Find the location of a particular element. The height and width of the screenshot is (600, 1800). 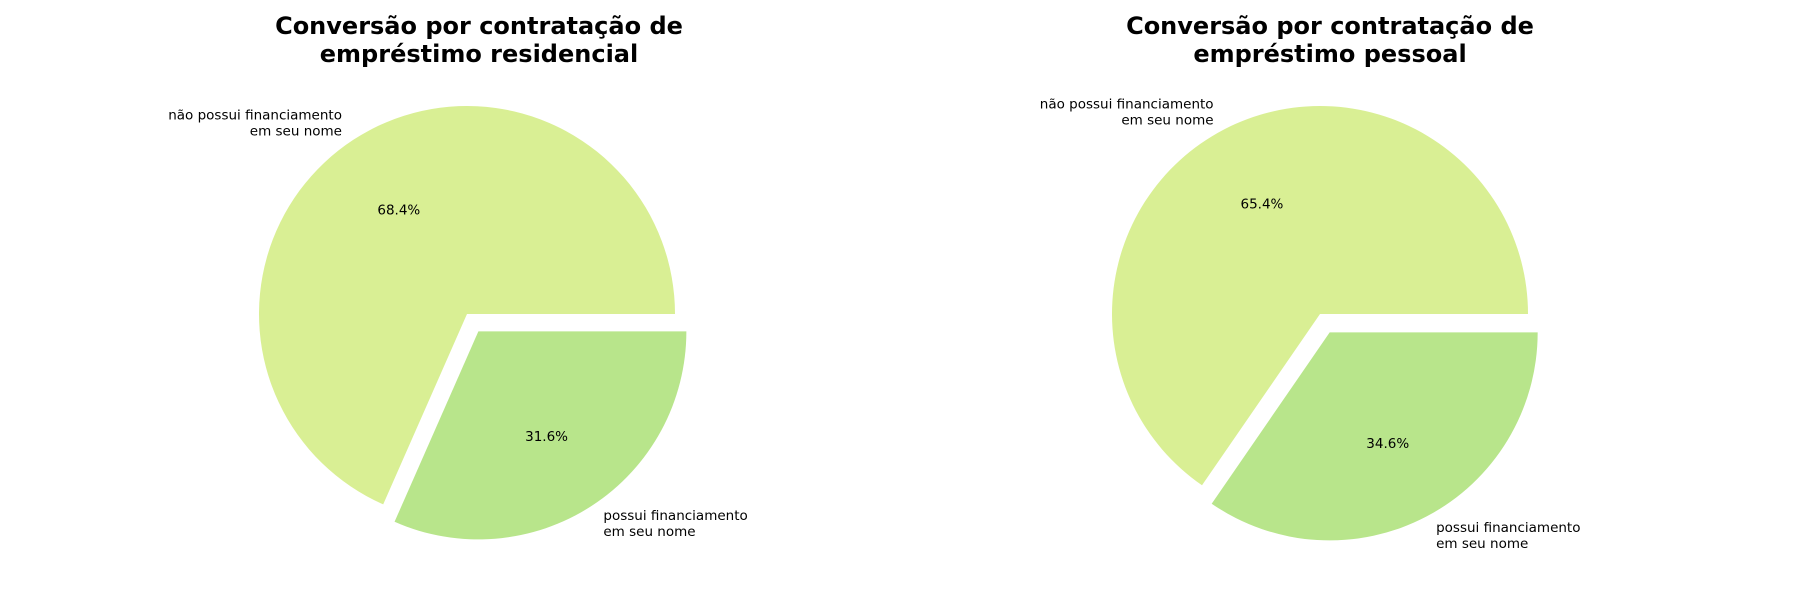

slice-percent-label: 31.6% is located at coordinates (546, 437).